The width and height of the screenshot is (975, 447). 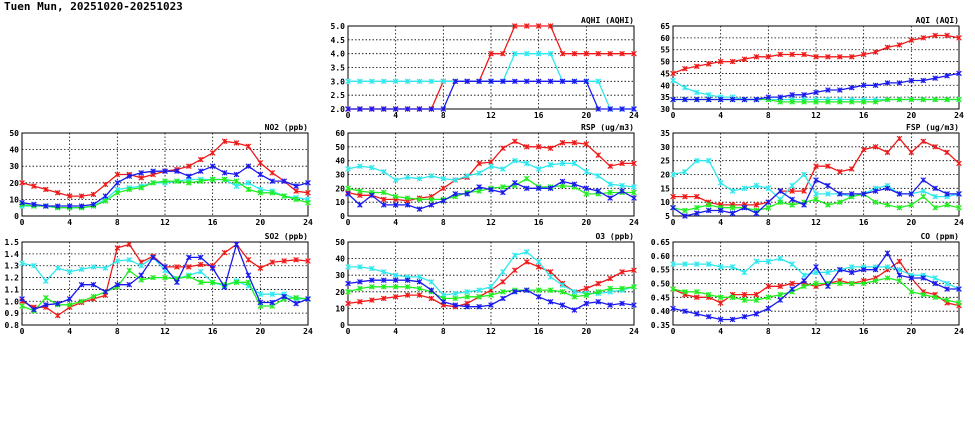 What do you see at coordinates (937, 20) in the screenshot?
I see `chart-title: AQI (AQI)` at bounding box center [937, 20].